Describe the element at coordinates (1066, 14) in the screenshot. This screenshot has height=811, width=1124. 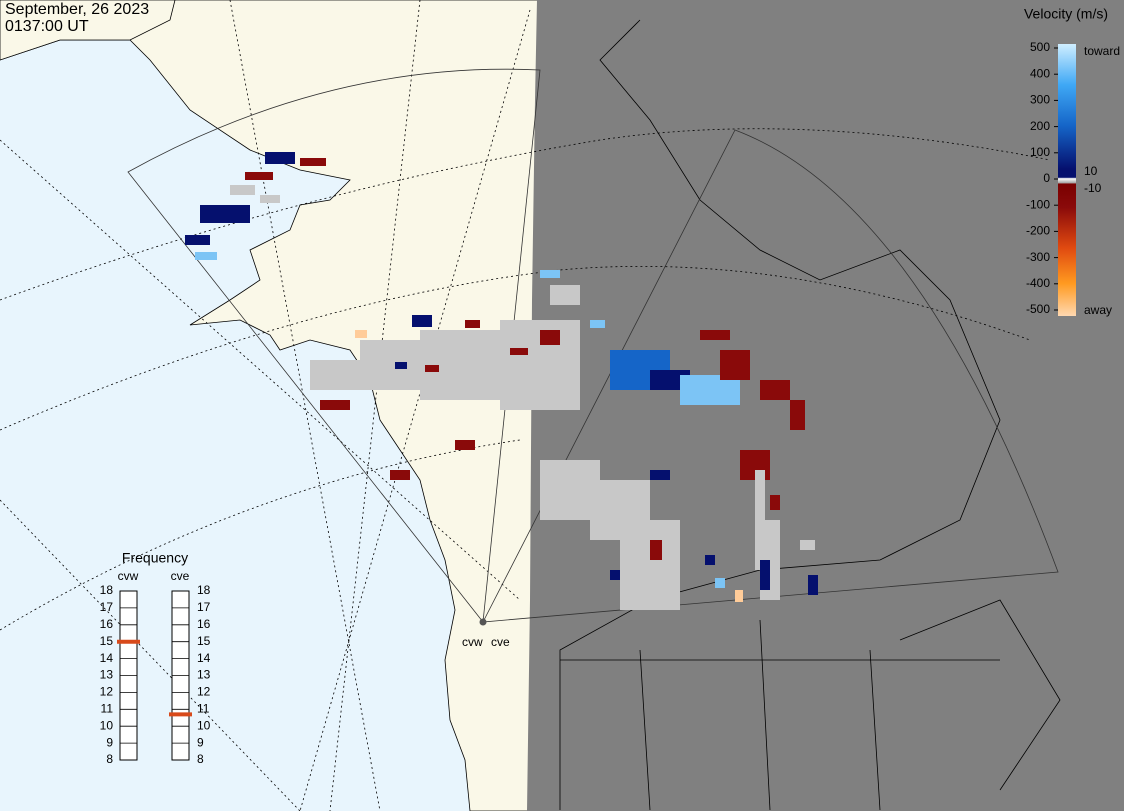
I see `scale-title: Velocity (m/s)` at that location.